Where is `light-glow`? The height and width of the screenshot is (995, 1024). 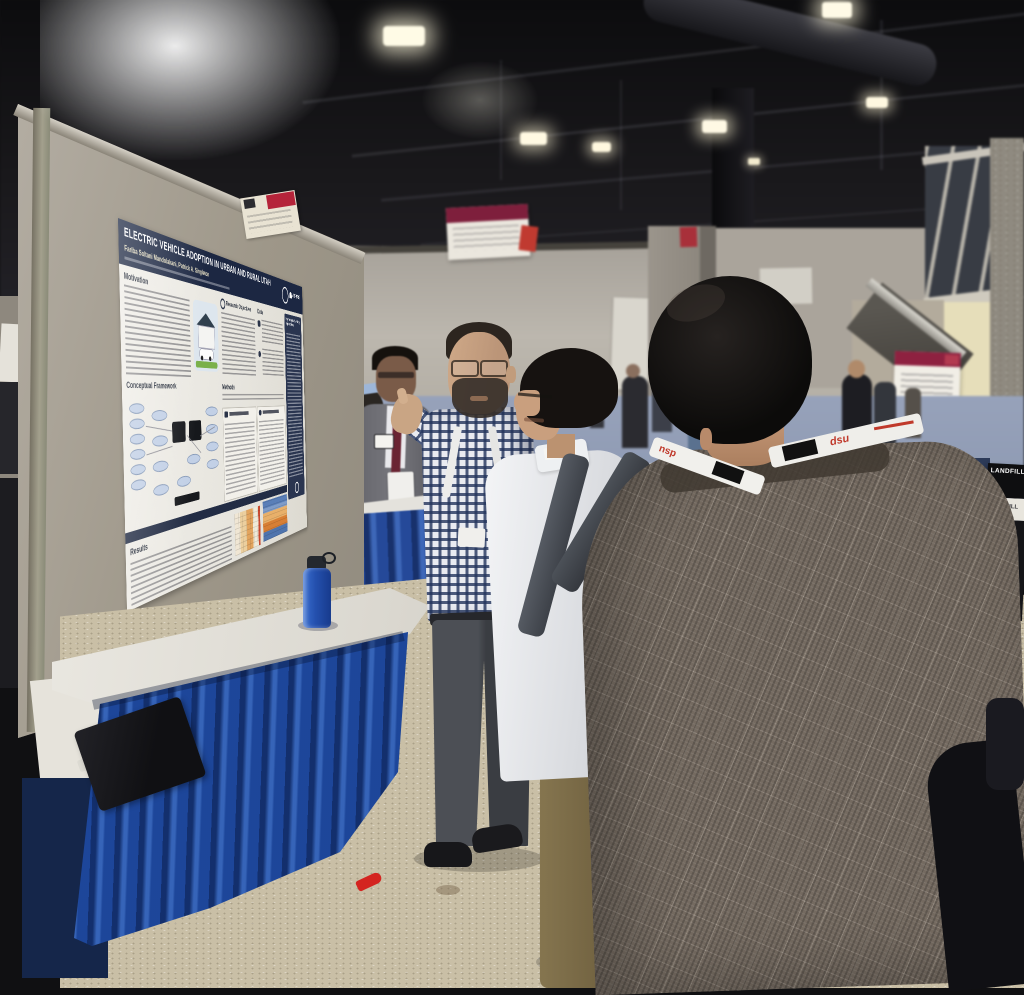 light-glow is located at coordinates (480, 100).